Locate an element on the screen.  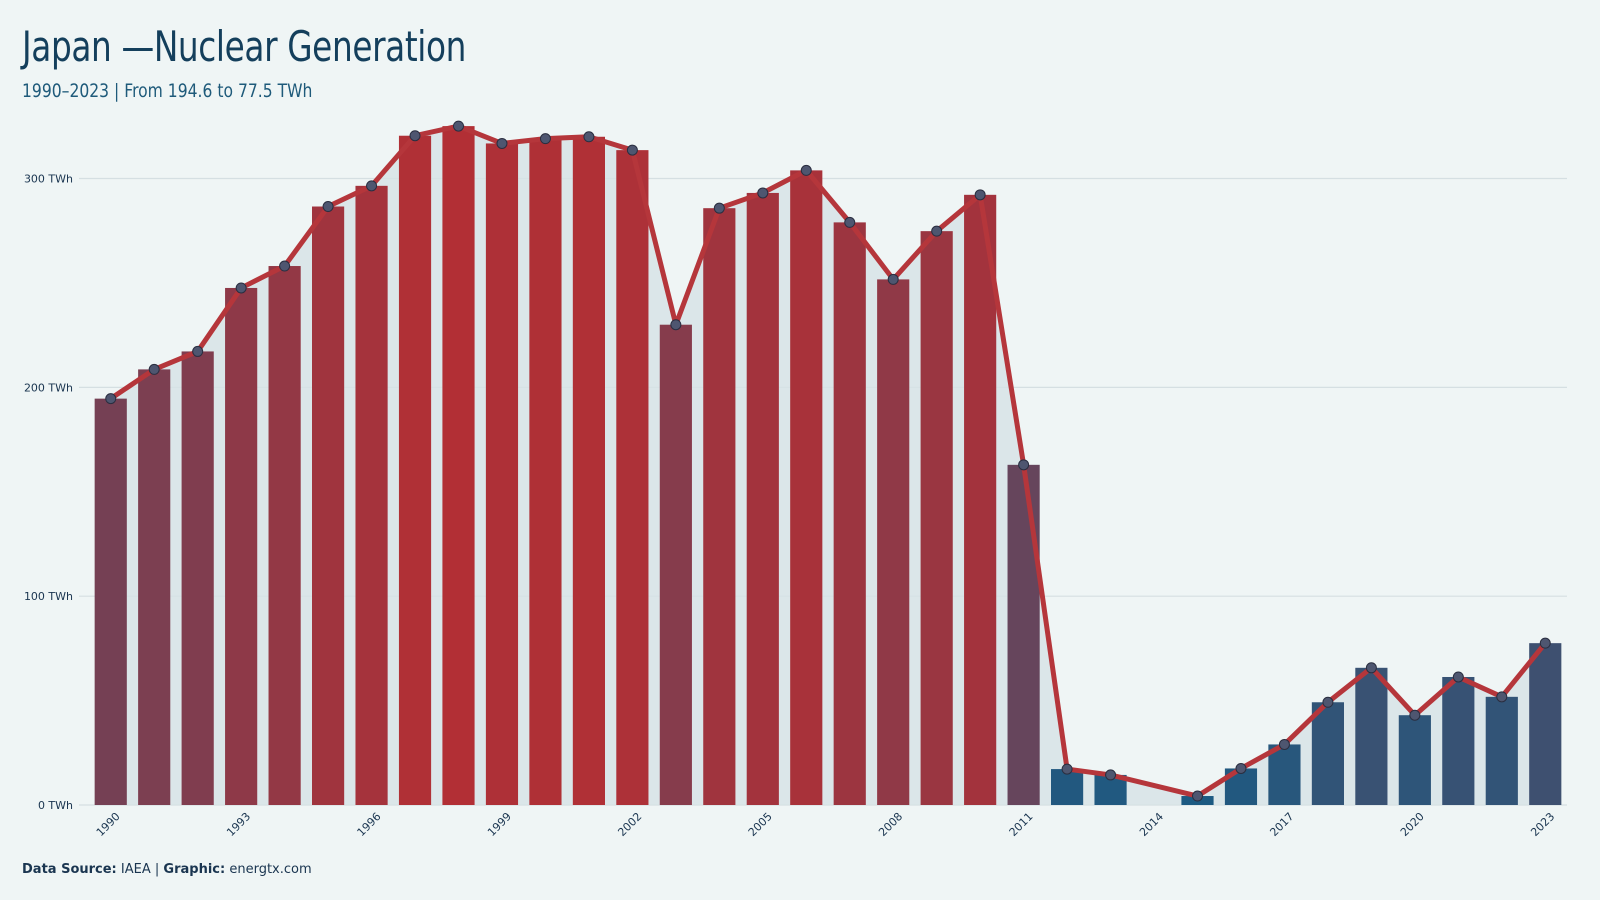
point-2012 is located at coordinates (1067, 769).